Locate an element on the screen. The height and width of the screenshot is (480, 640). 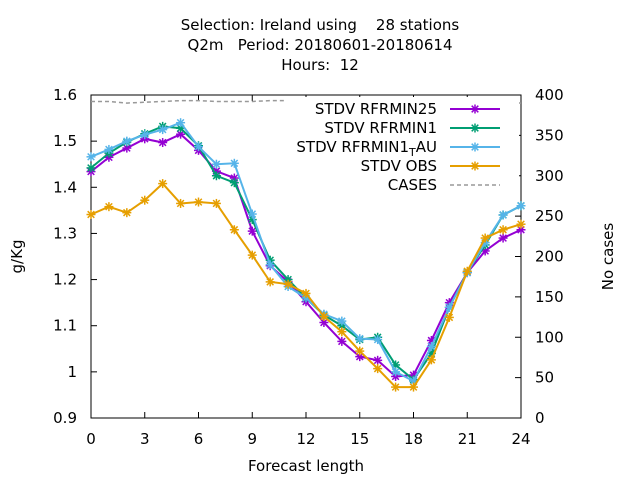
y2-tick-label: 50 is located at coordinates (544, 378).